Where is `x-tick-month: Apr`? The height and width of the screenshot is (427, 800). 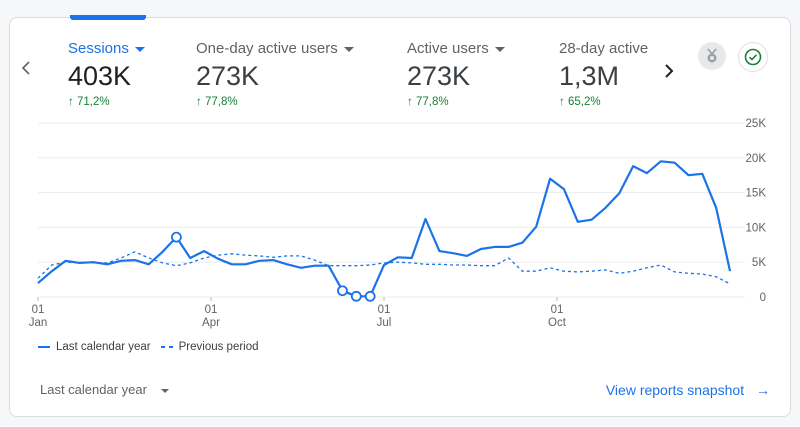 x-tick-month: Apr is located at coordinates (211, 323).